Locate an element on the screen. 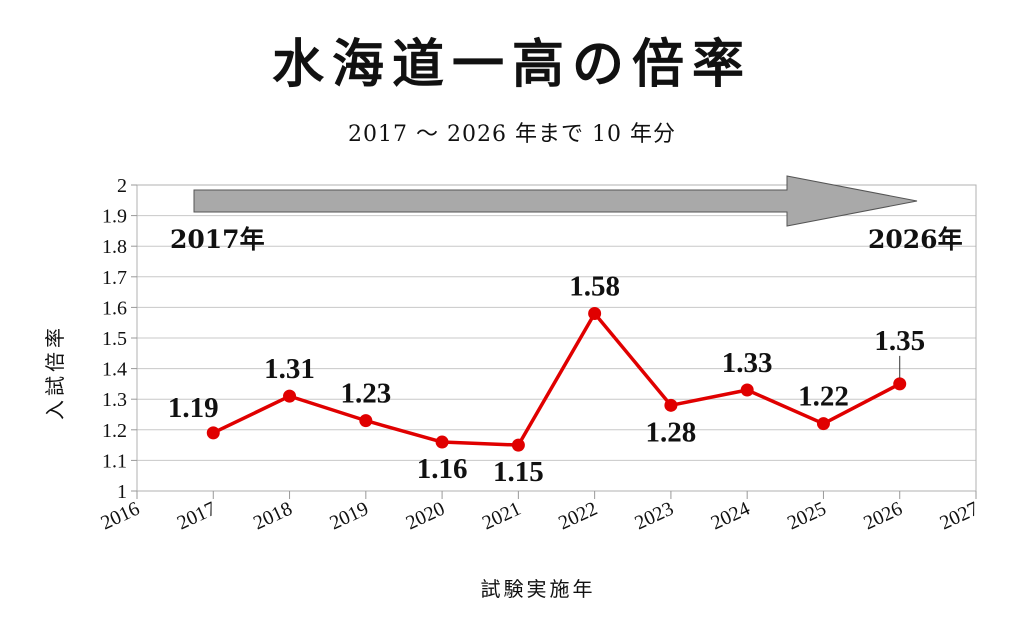 Image resolution: width=1024 pixels, height=623 pixels. data-label: 1.28 is located at coordinates (671, 432).